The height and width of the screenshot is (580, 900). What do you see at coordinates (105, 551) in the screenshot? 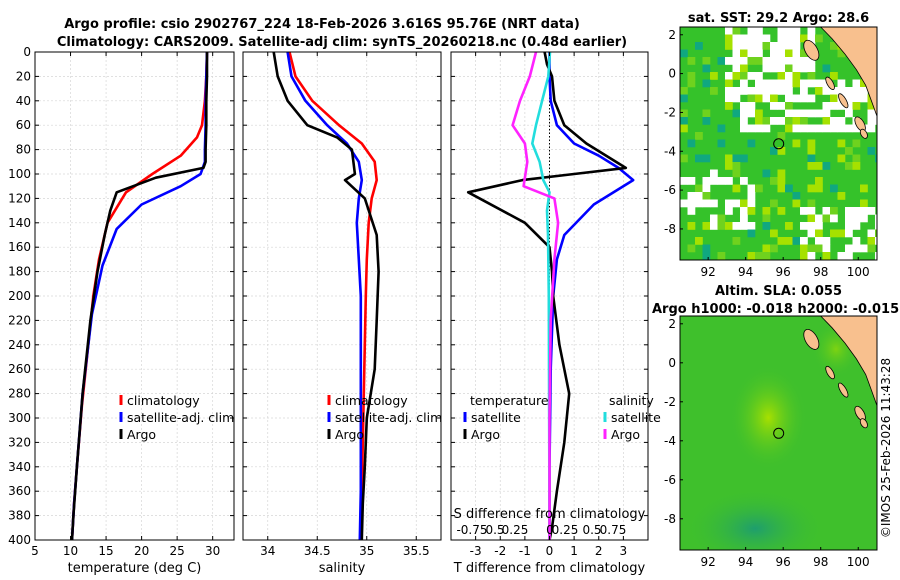
I see `temp-xtick-label: 15` at bounding box center [105, 551].